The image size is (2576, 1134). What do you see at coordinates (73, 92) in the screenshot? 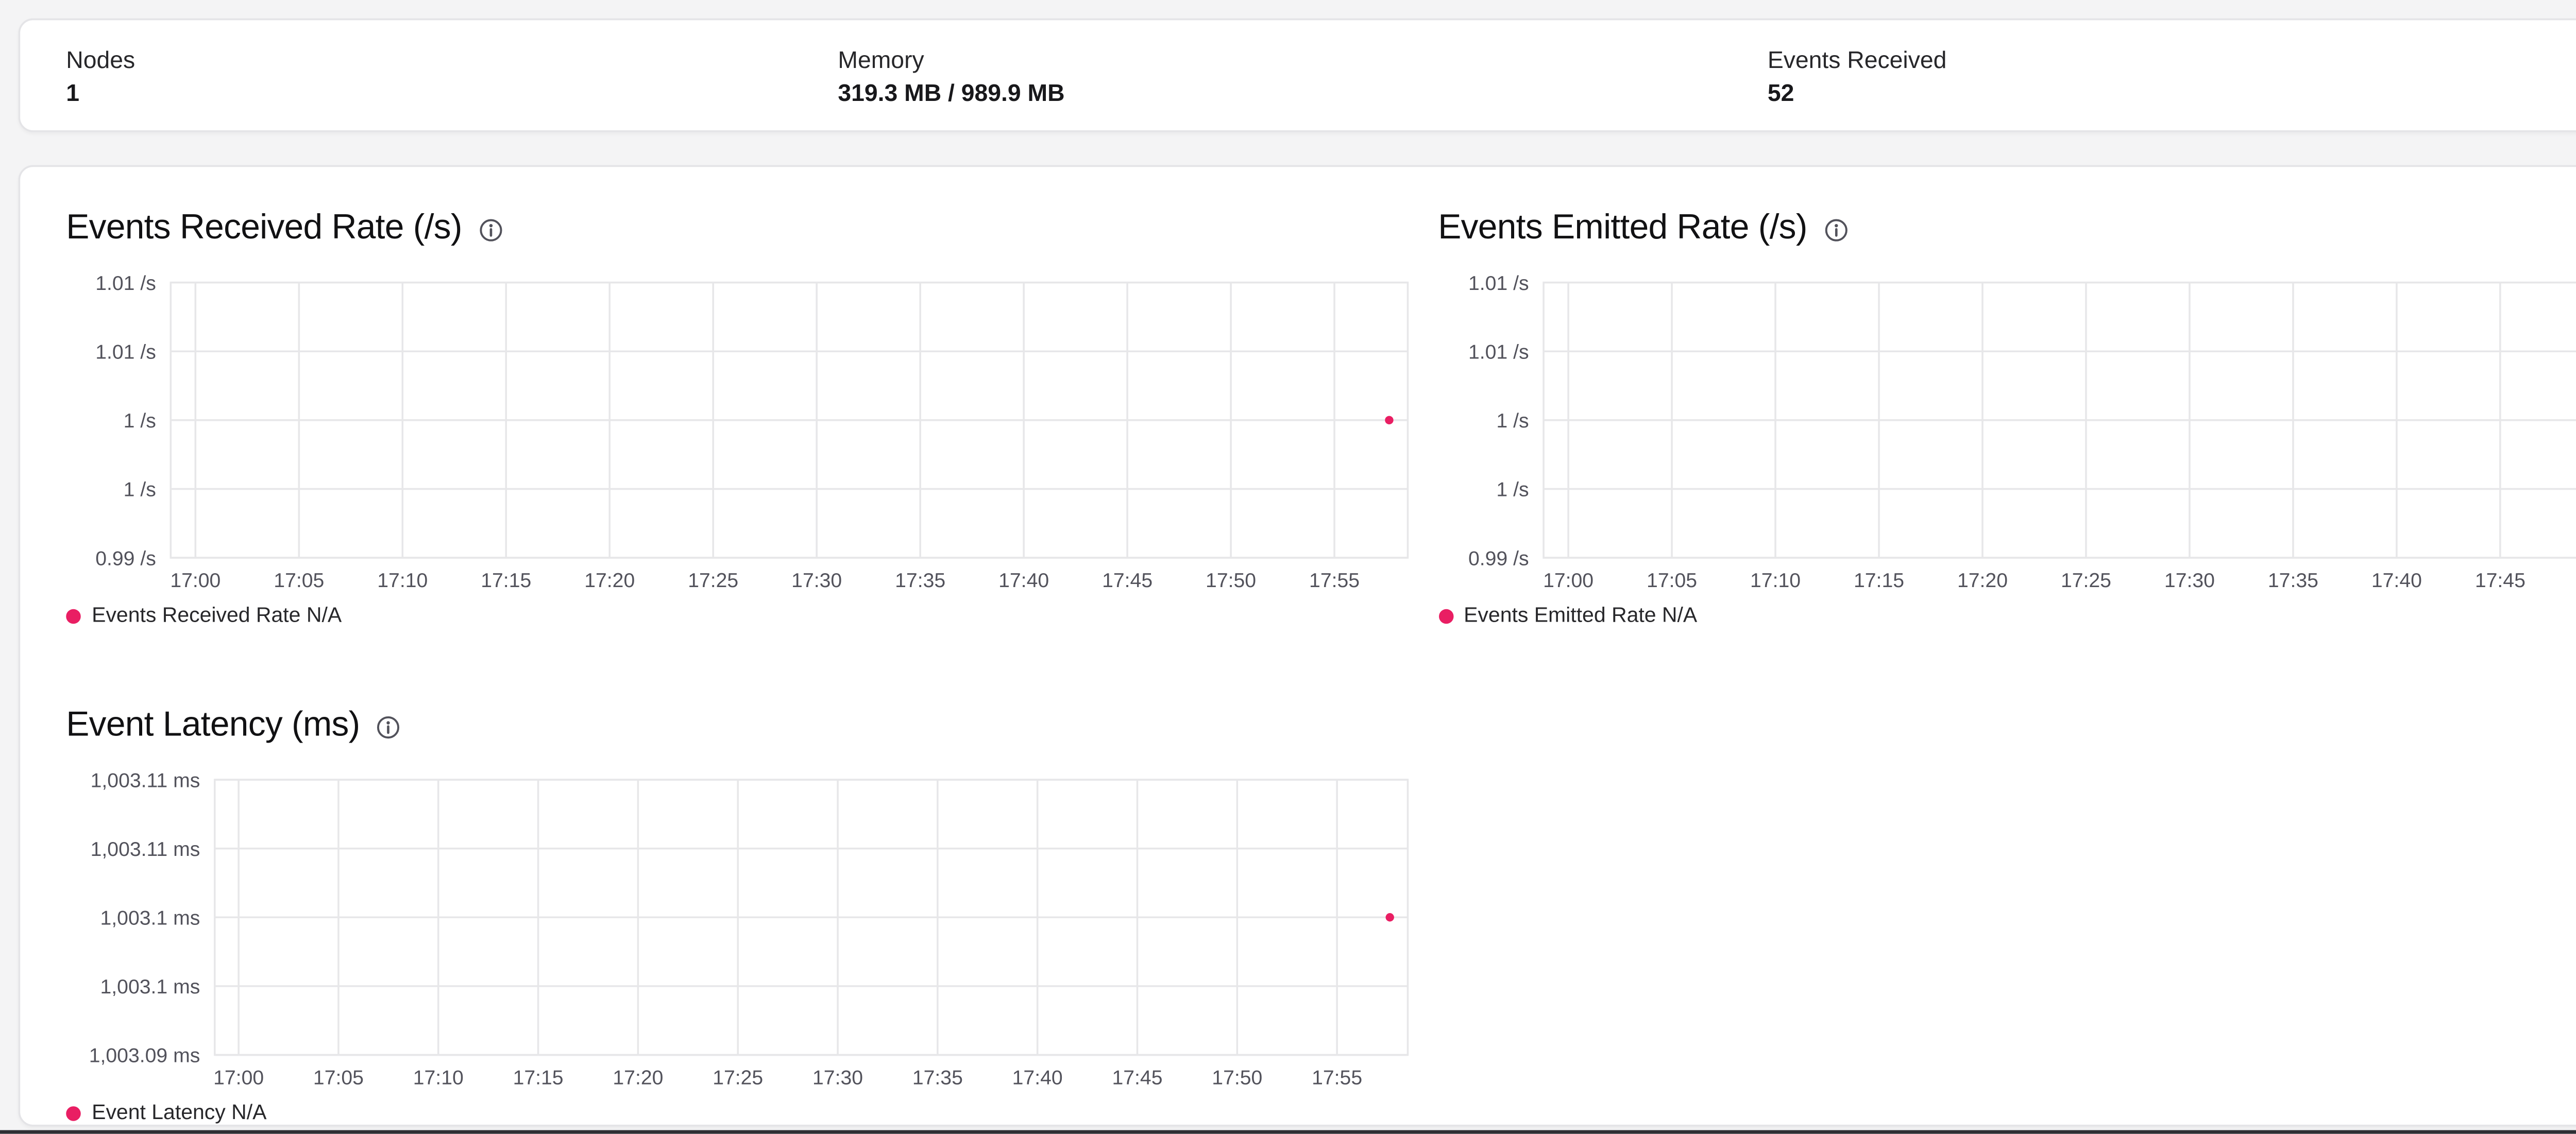
I see `stat-value: 1` at bounding box center [73, 92].